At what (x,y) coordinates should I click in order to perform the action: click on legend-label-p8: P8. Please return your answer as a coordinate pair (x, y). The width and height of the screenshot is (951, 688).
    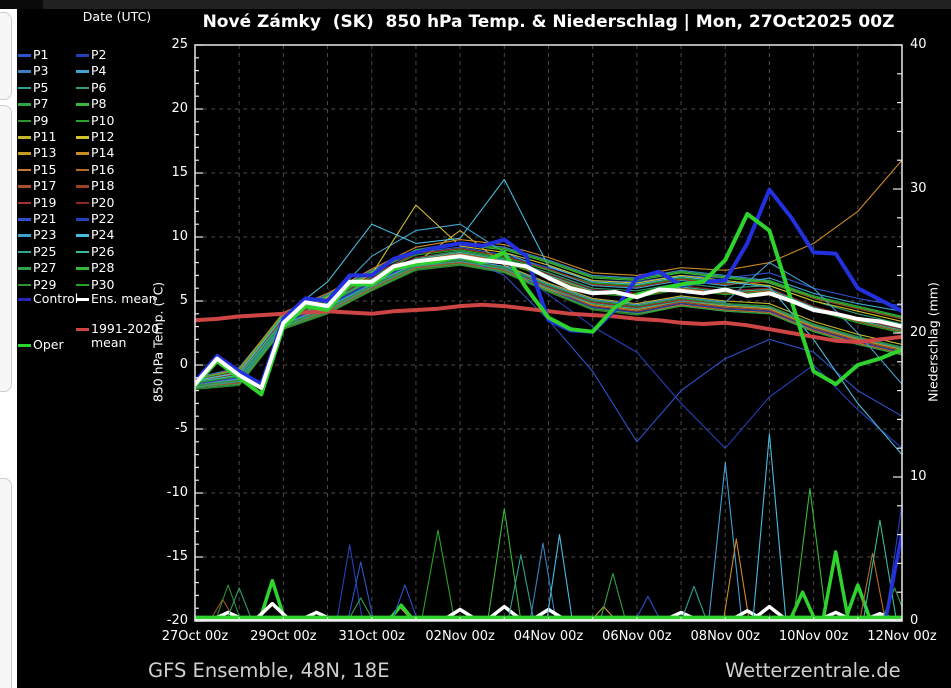
    Looking at the image, I should click on (99, 104).